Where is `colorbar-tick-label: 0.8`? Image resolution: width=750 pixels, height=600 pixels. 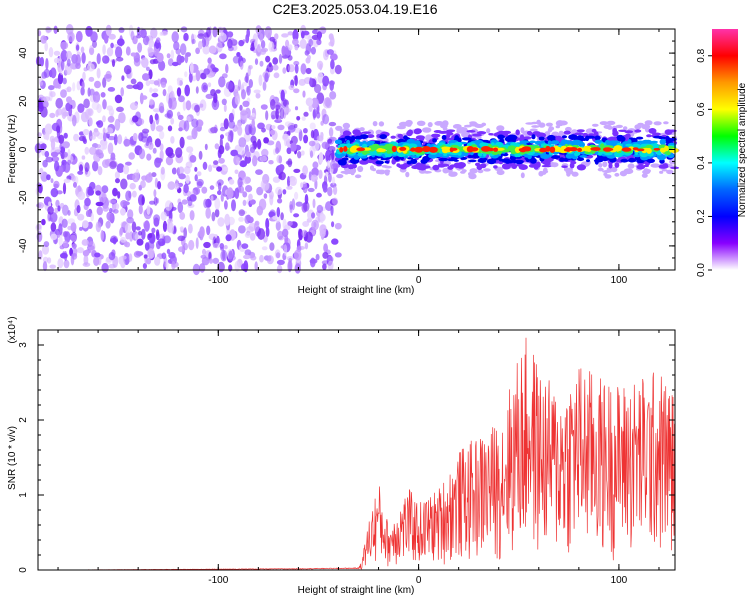
colorbar-tick-label: 0.8 is located at coordinates (701, 55).